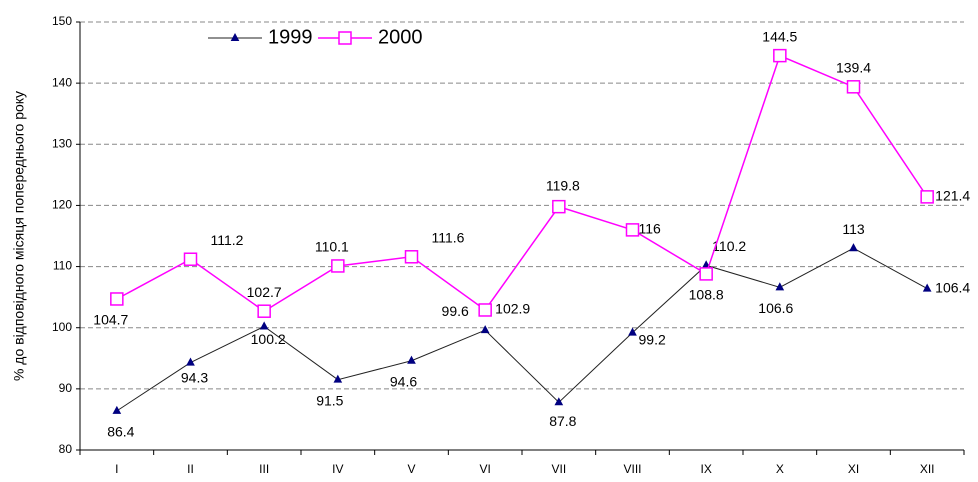 The image size is (978, 482). I want to click on data-label: 111.2, so click(227, 240).